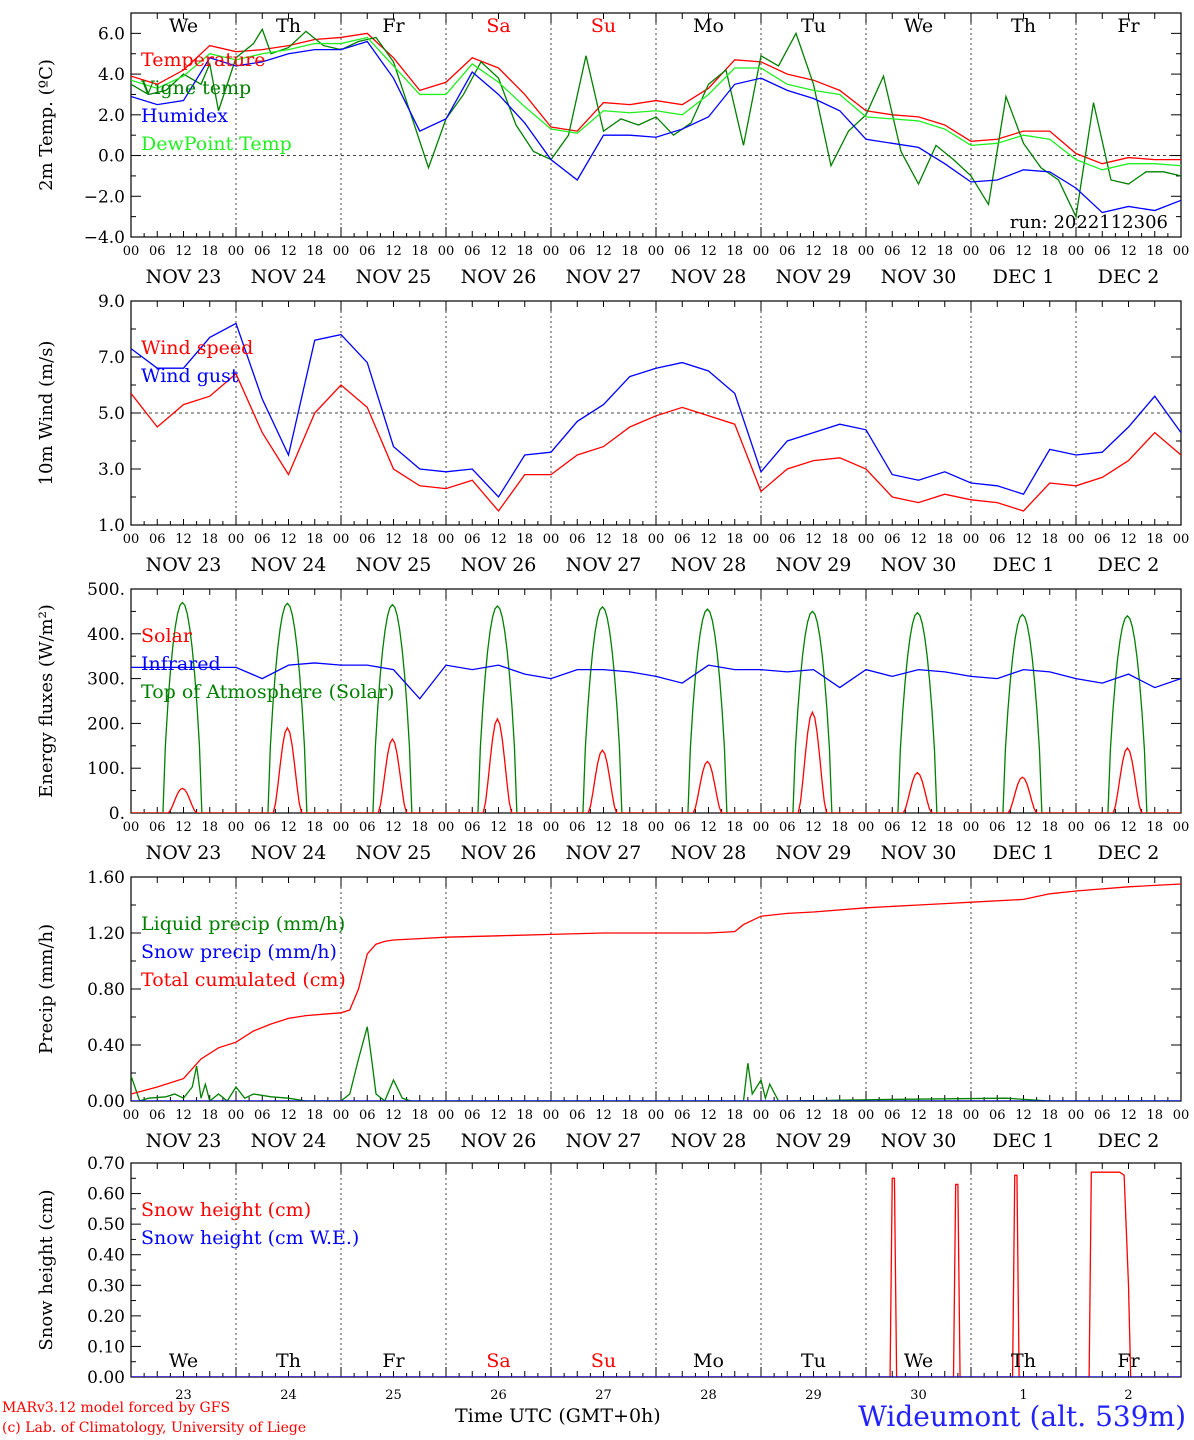  What do you see at coordinates (1129, 277) in the screenshot?
I see `date-label: DEC 2` at bounding box center [1129, 277].